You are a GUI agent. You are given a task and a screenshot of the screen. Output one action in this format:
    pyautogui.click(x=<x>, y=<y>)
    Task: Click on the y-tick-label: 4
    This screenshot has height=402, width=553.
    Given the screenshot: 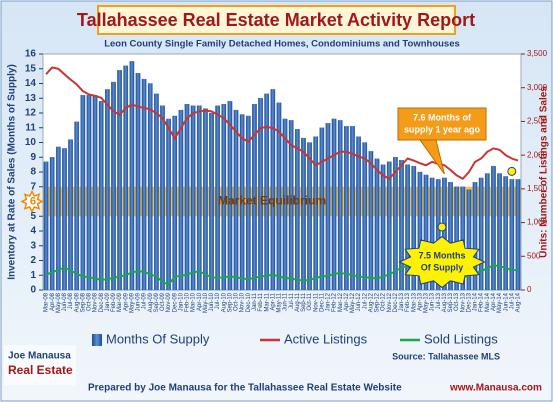 What is the action you would take?
    pyautogui.click(x=33, y=231)
    